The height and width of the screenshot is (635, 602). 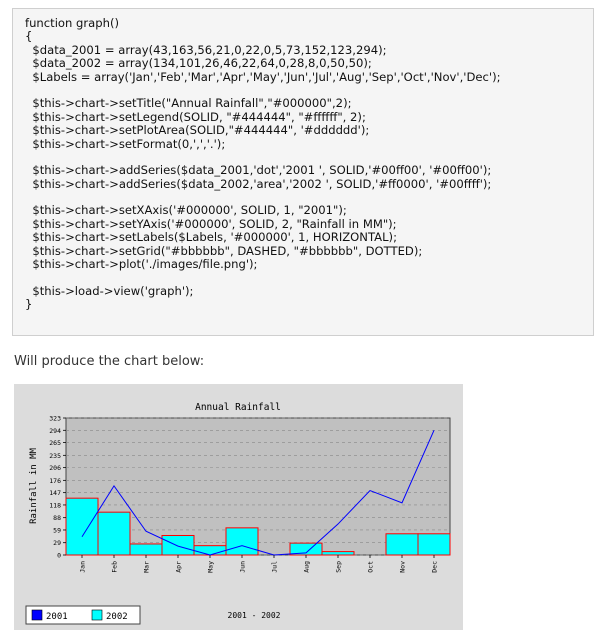 What do you see at coordinates (59, 556) in the screenshot?
I see `y-tick-label: 0` at bounding box center [59, 556].